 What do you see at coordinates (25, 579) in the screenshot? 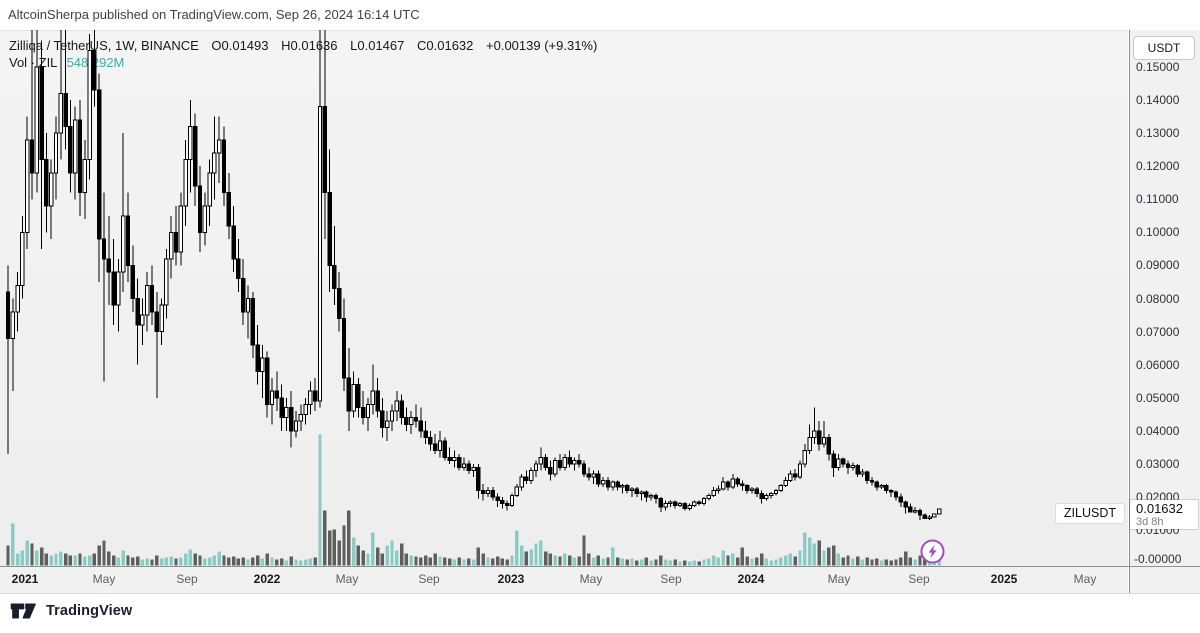
I see `time-axis-label: 2021` at bounding box center [25, 579].